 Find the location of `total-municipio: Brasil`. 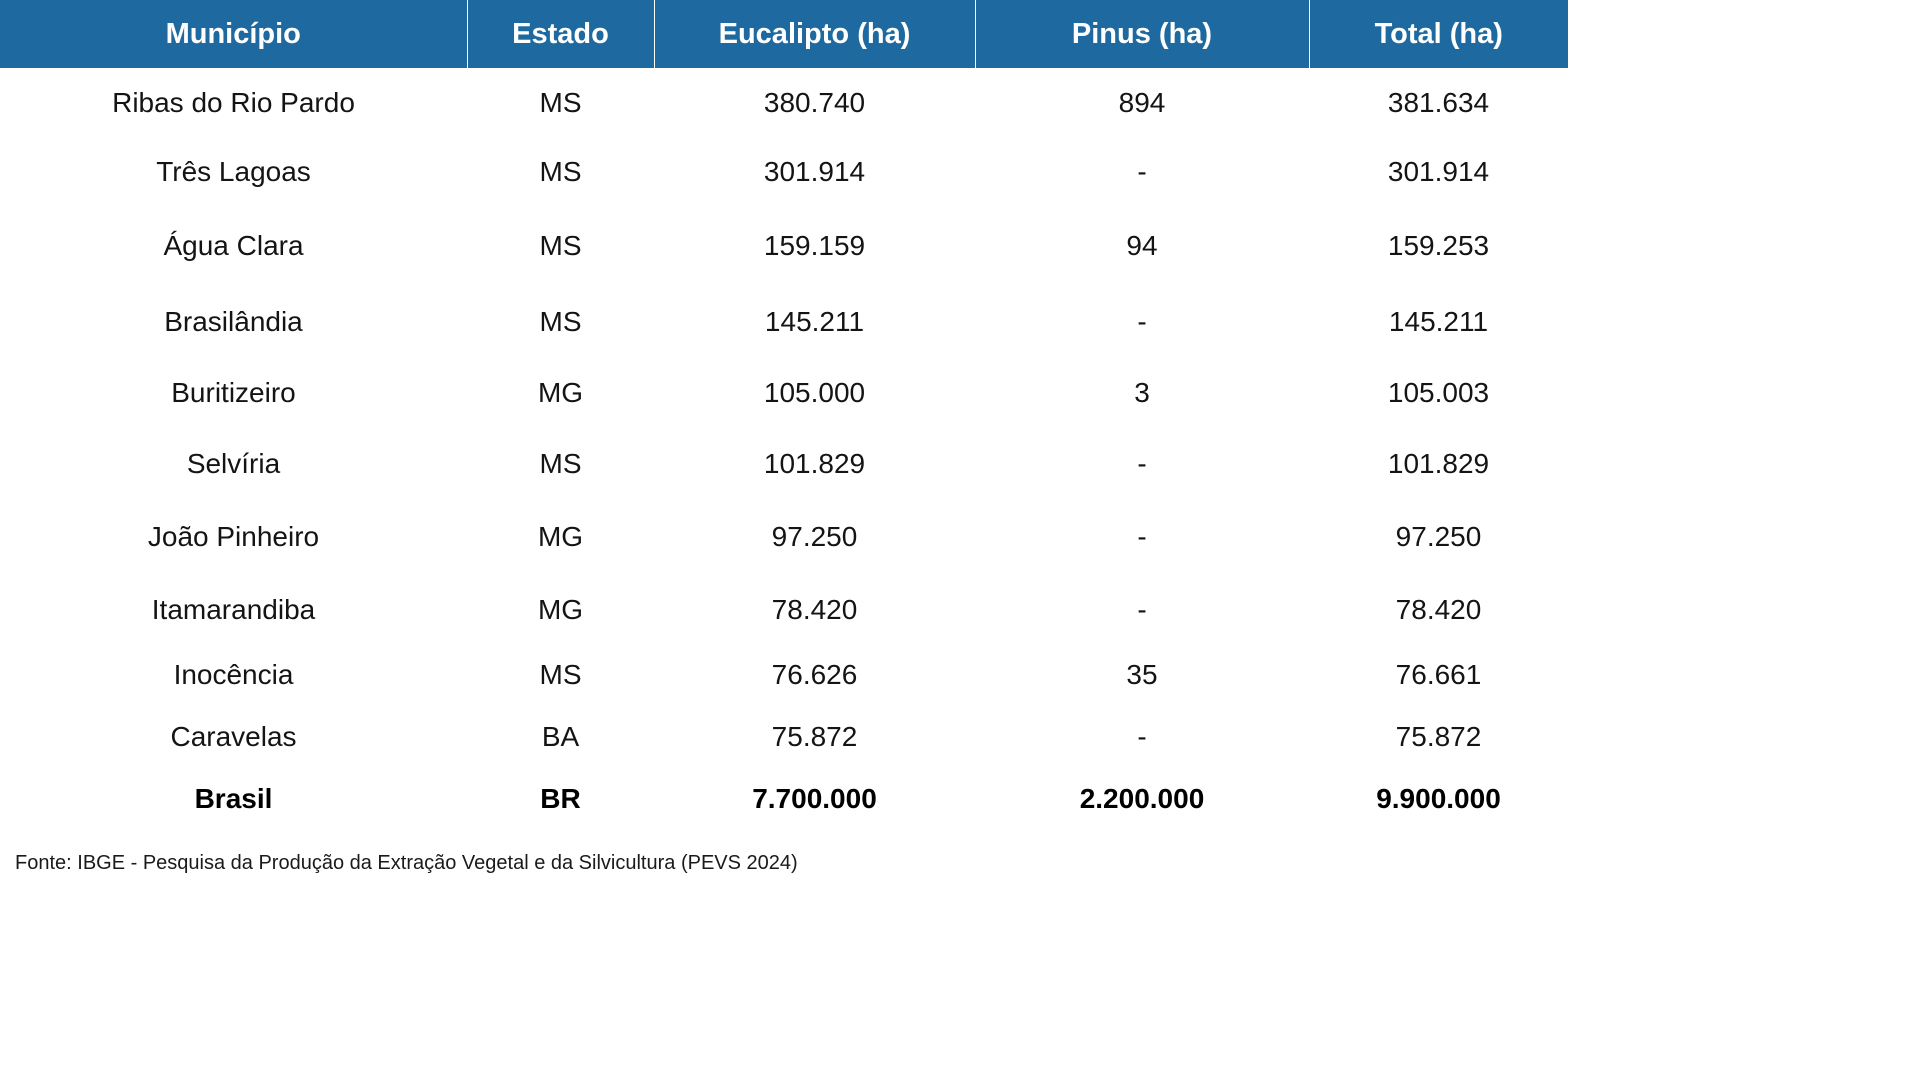

total-municipio: Brasil is located at coordinates (233, 798).